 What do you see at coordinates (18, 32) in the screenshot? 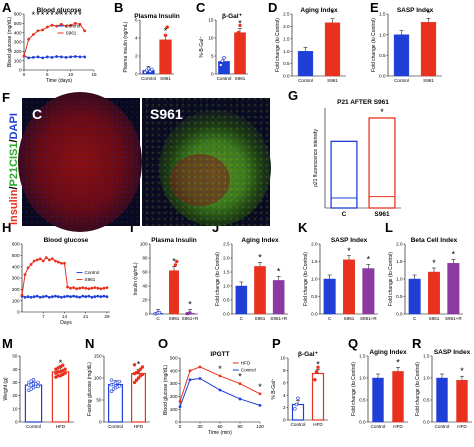
I see `y-tick-label-A-4: 400` at bounding box center [18, 32].